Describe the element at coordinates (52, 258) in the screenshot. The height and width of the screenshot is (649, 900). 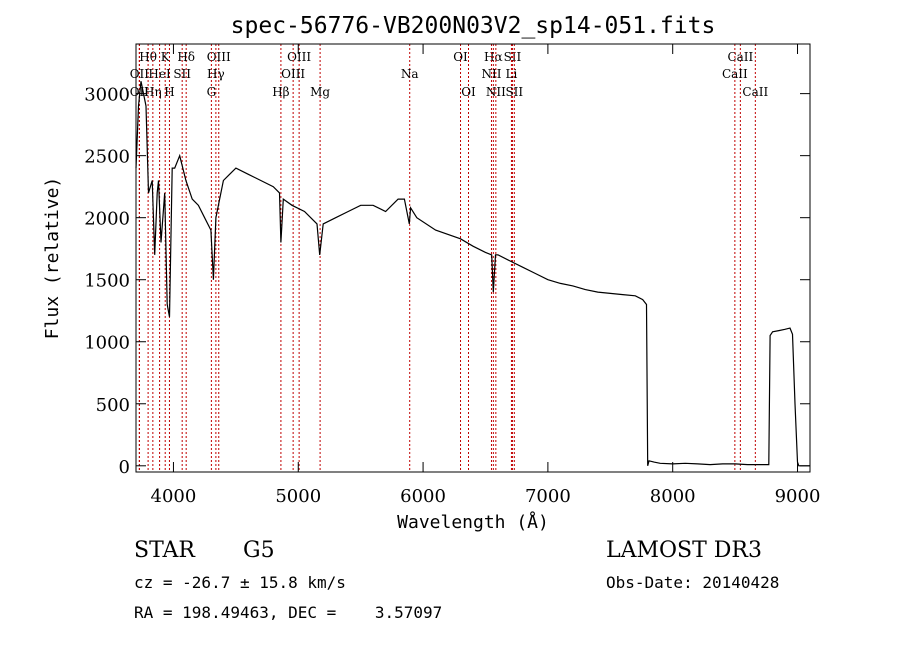
I see `y-axis-label: Flux (relative)` at that location.